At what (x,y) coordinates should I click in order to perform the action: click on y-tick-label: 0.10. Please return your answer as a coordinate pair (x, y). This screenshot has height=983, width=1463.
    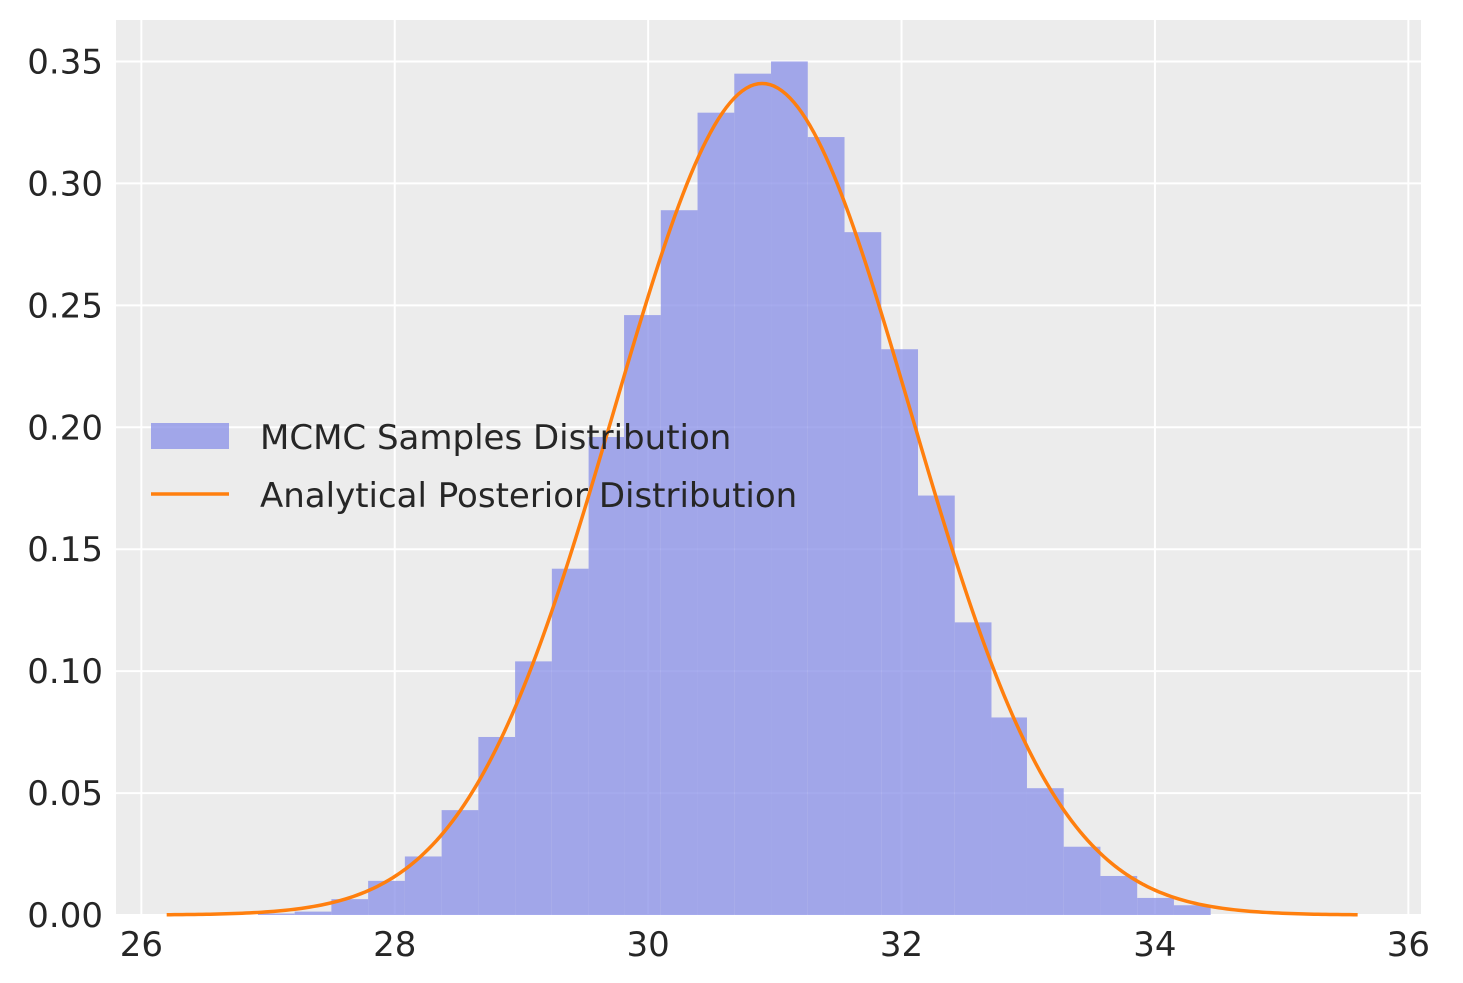
    Looking at the image, I should click on (65, 672).